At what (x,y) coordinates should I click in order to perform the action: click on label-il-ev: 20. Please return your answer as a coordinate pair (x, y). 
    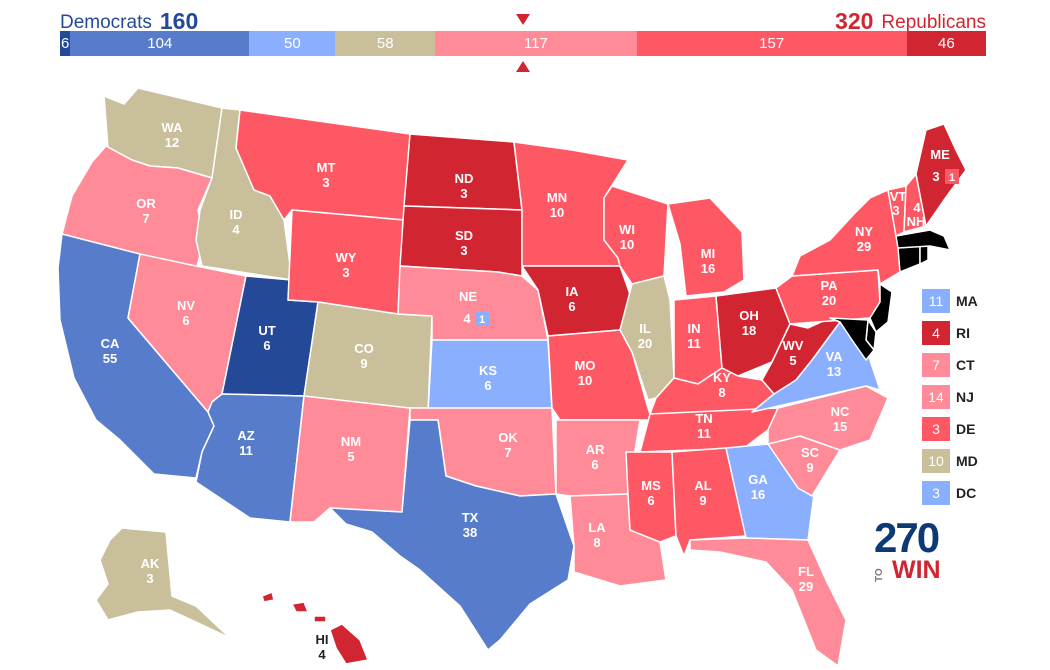
    Looking at the image, I should click on (645, 343).